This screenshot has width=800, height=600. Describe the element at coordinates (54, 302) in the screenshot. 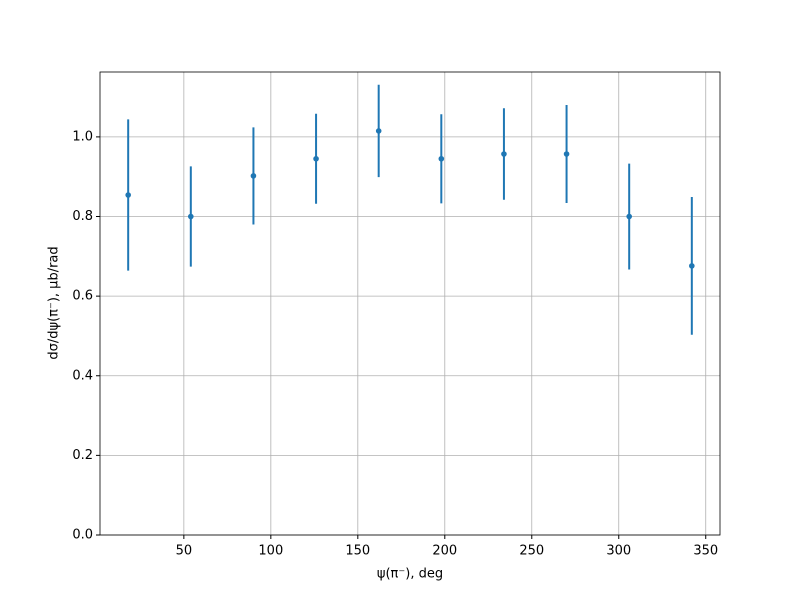

I see `y-axis-label: dσ/dψ(π⁻), μb/rad` at that location.